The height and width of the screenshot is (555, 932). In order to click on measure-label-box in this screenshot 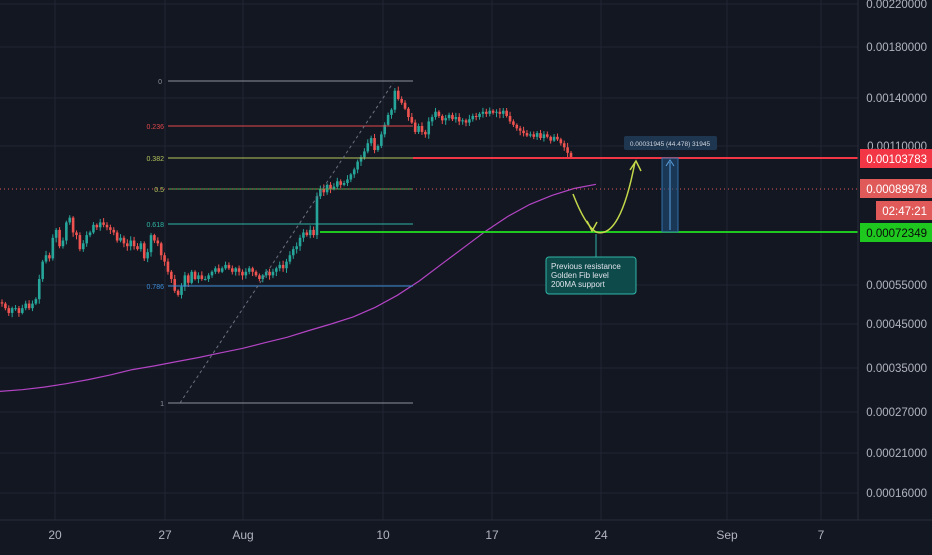, I will do `click(670, 143)`.